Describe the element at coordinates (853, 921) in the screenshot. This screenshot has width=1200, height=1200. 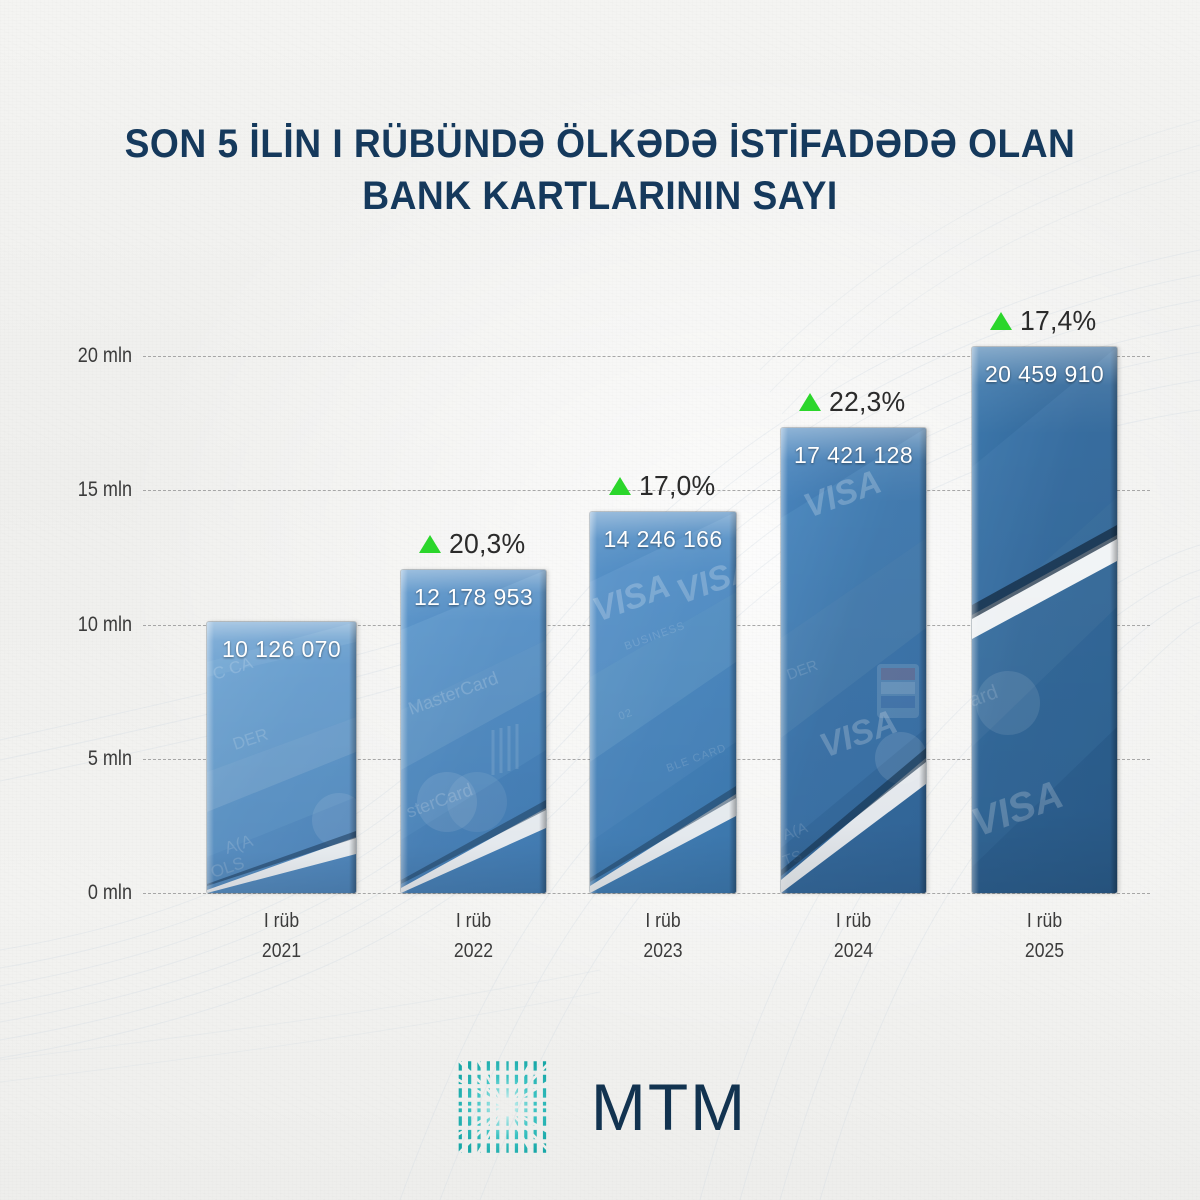
I see `xaxis-label-2024-top: I rüb` at that location.